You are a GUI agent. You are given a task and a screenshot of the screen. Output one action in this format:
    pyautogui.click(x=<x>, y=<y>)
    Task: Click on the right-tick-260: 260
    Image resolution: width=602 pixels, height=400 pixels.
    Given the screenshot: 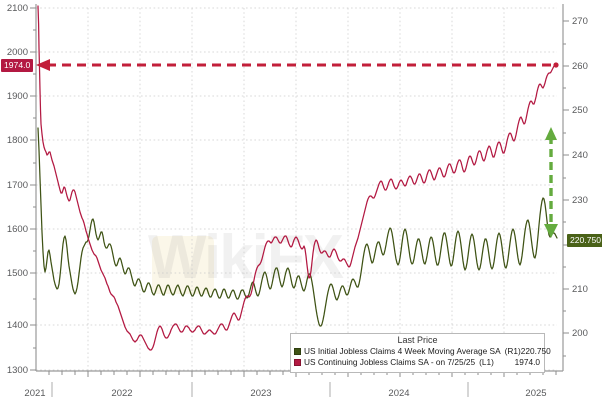 What is the action you would take?
    pyautogui.click(x=580, y=66)
    